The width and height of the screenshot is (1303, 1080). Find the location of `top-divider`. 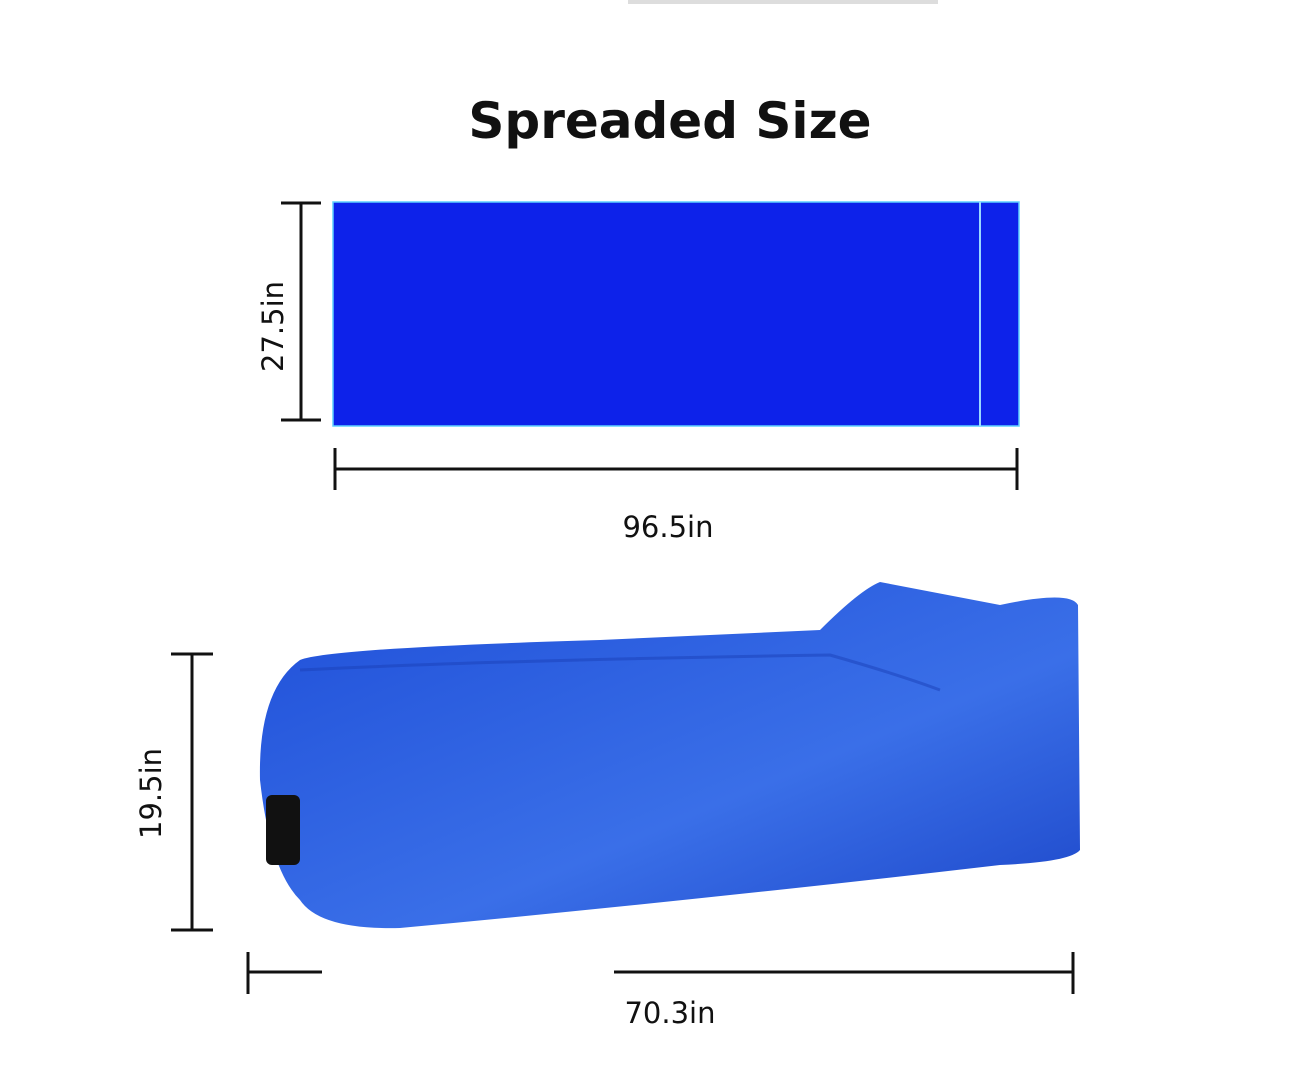

top-divider is located at coordinates (783, 2).